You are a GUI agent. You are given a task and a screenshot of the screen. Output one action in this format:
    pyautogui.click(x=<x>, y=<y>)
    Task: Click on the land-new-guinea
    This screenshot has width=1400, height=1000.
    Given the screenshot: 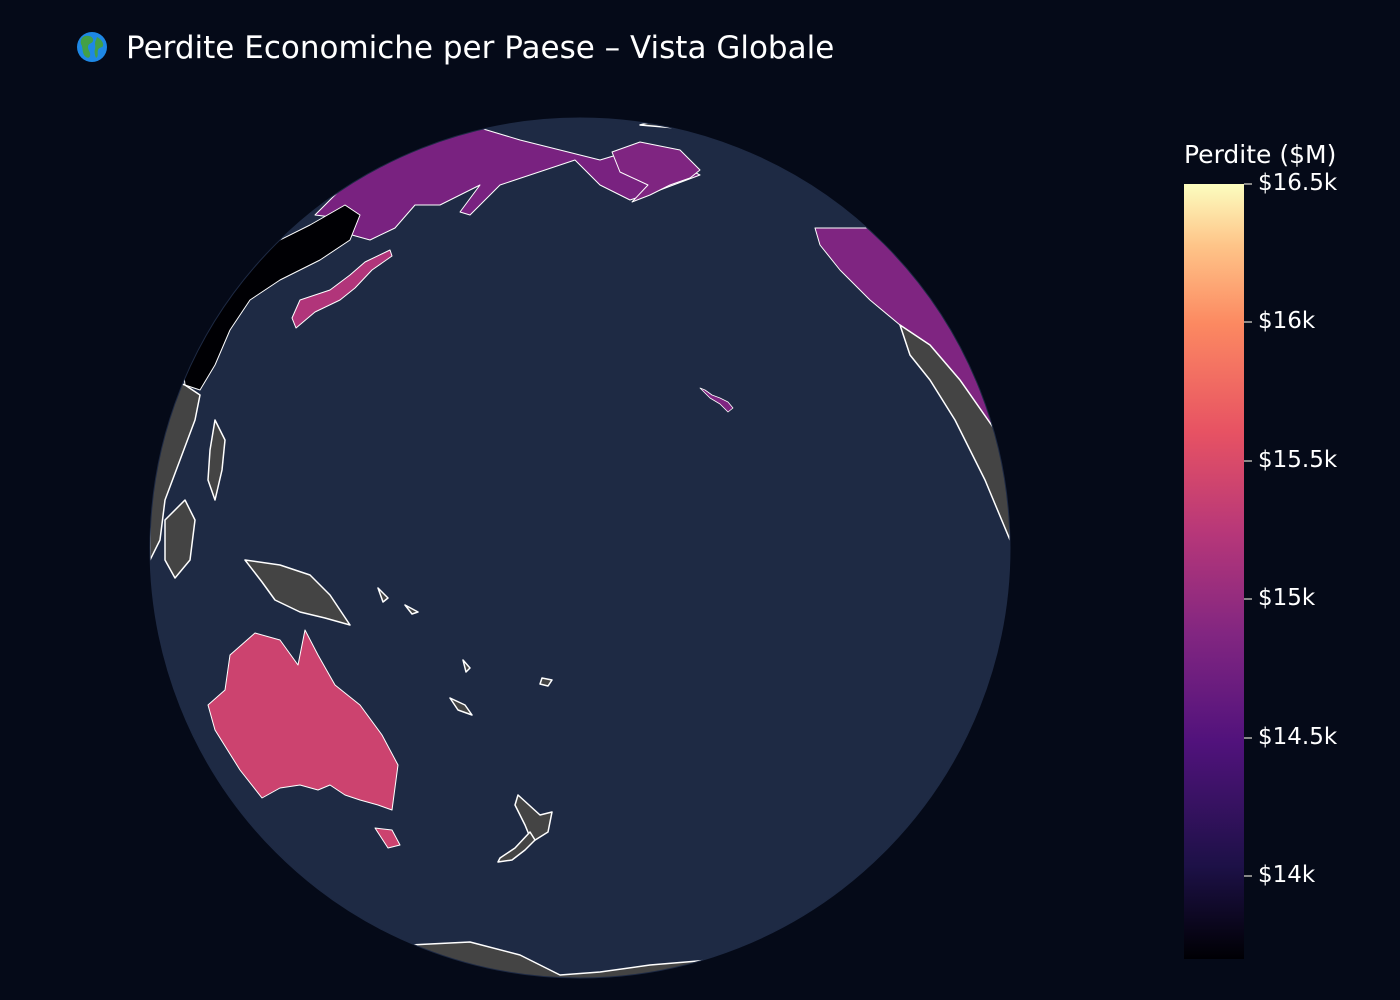 What is the action you would take?
    pyautogui.click(x=297, y=592)
    